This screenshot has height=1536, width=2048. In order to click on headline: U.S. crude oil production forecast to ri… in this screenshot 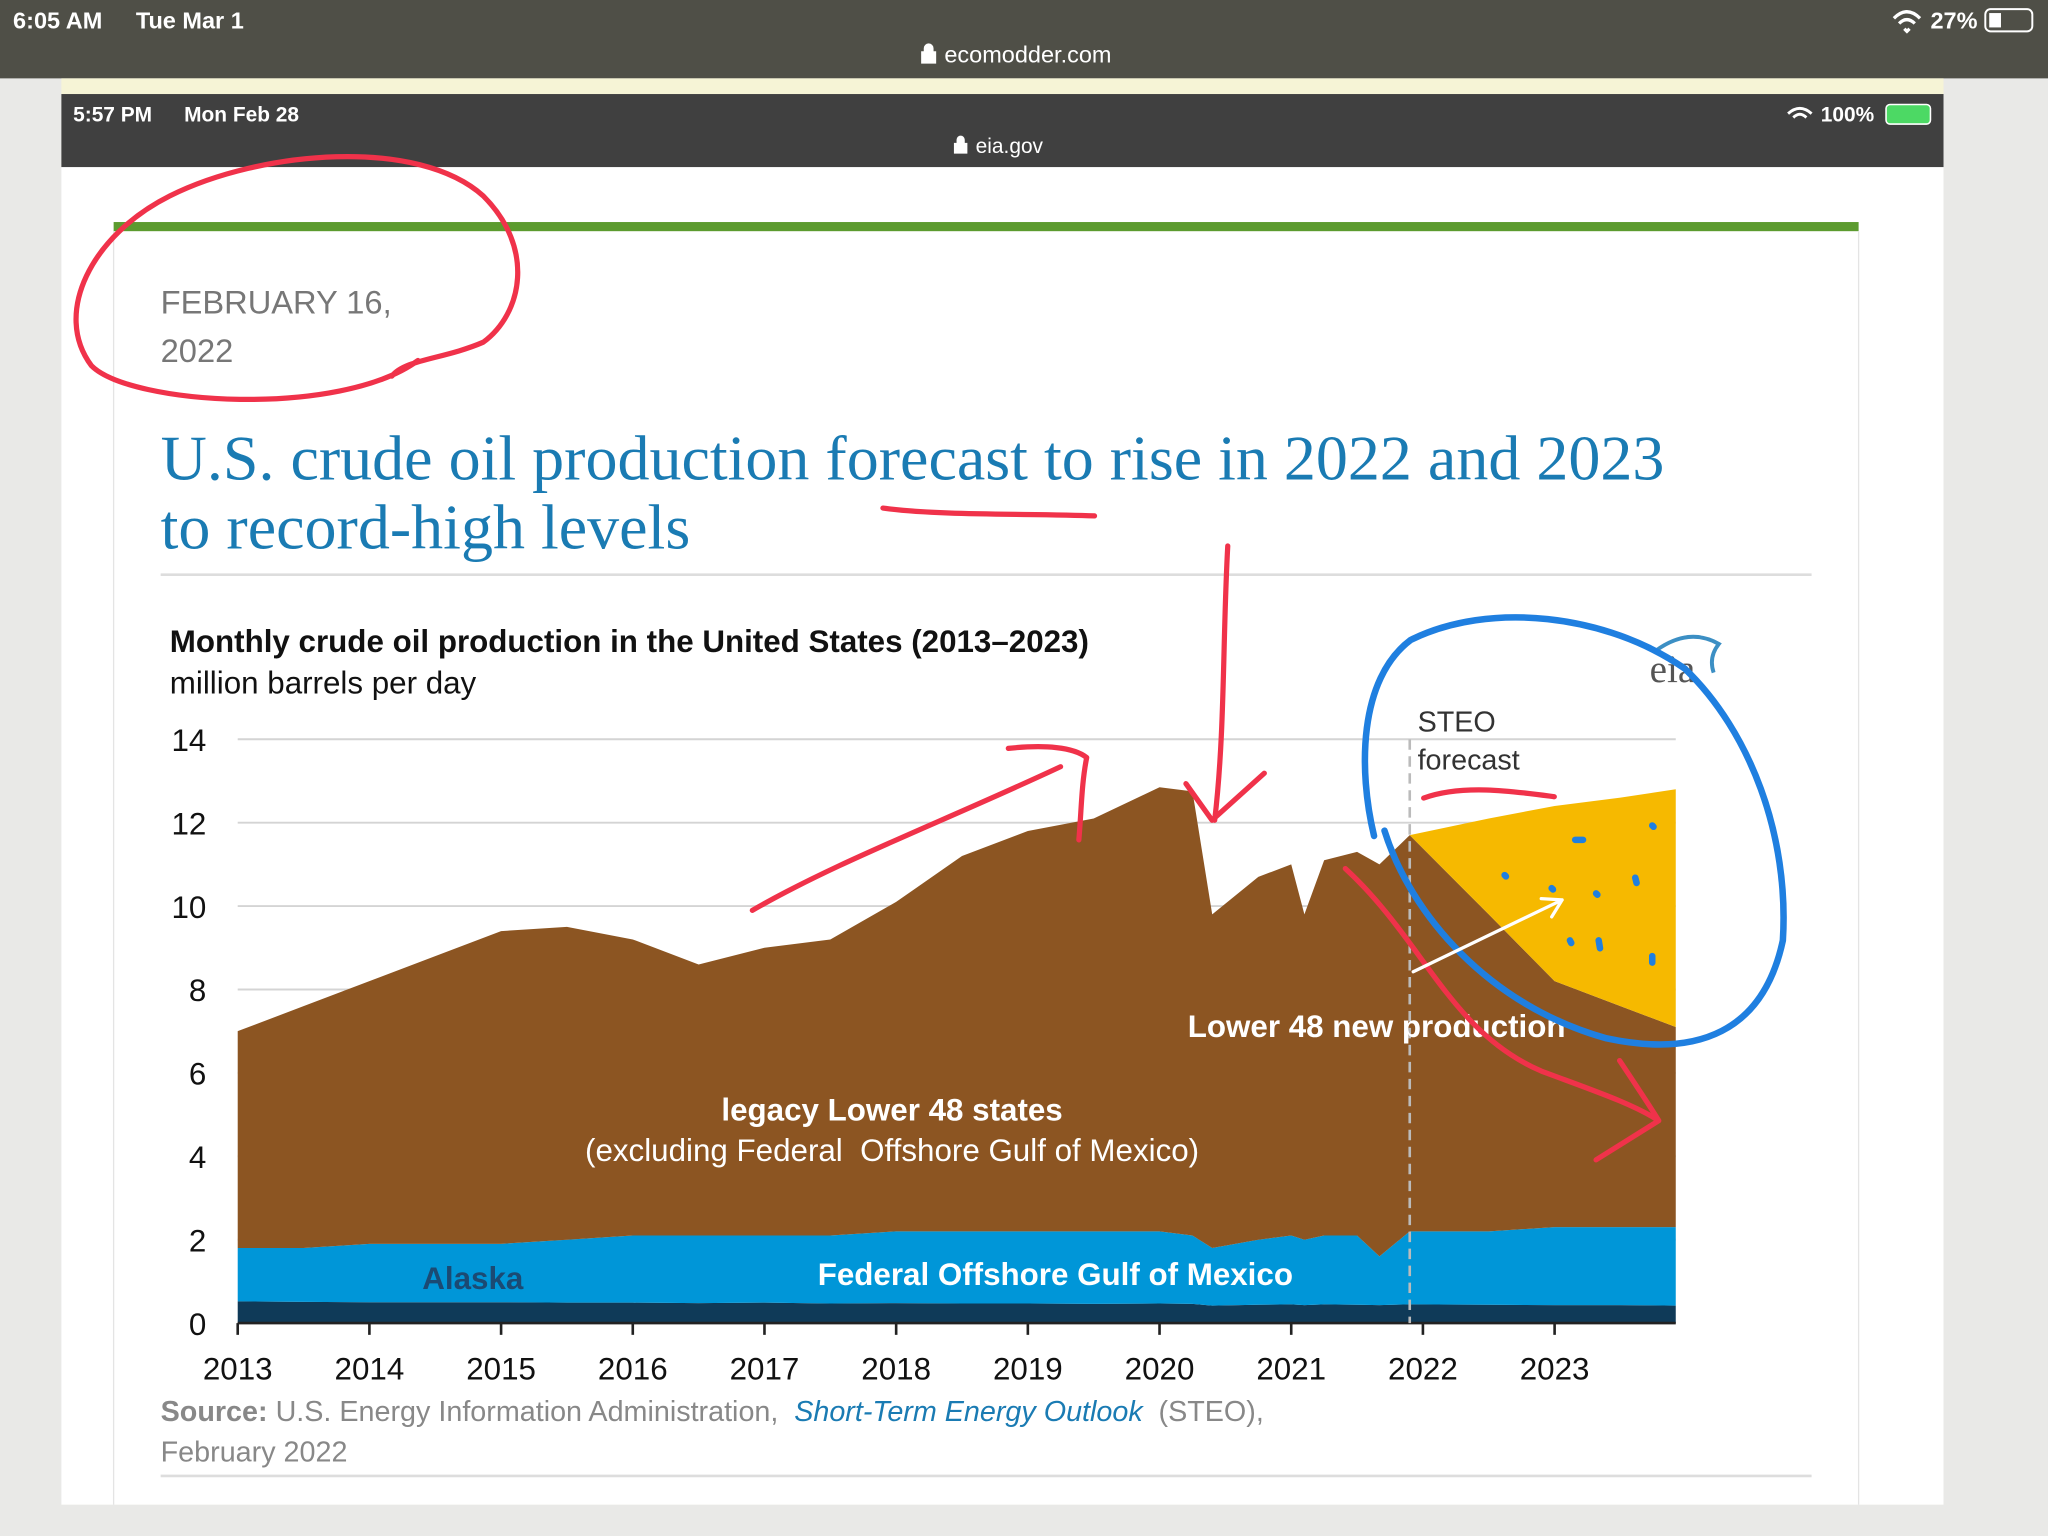, I will do `click(913, 457)`.